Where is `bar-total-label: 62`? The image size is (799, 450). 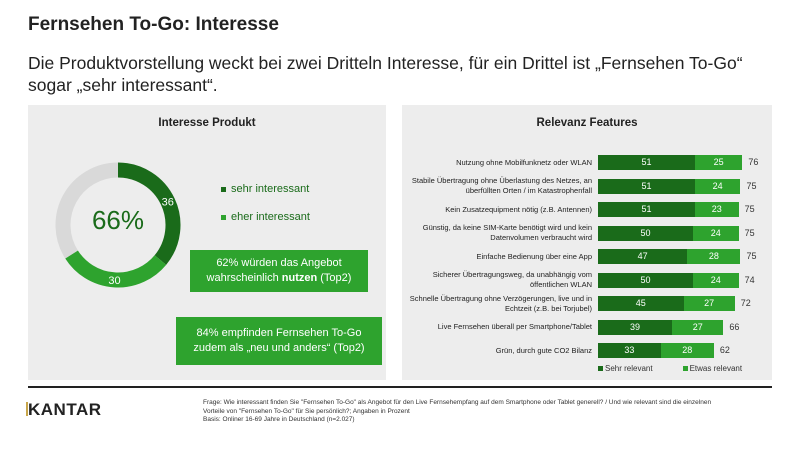 bar-total-label: 62 is located at coordinates (724, 350).